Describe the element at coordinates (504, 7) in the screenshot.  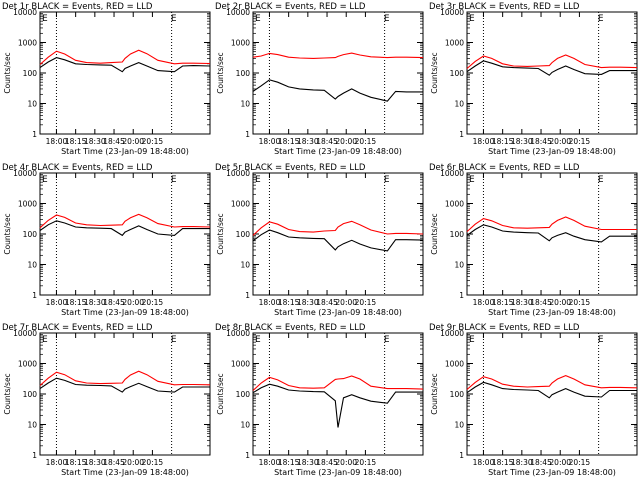
I see `panel-title: Det 3r BLACK = Events, RED = LLD` at that location.